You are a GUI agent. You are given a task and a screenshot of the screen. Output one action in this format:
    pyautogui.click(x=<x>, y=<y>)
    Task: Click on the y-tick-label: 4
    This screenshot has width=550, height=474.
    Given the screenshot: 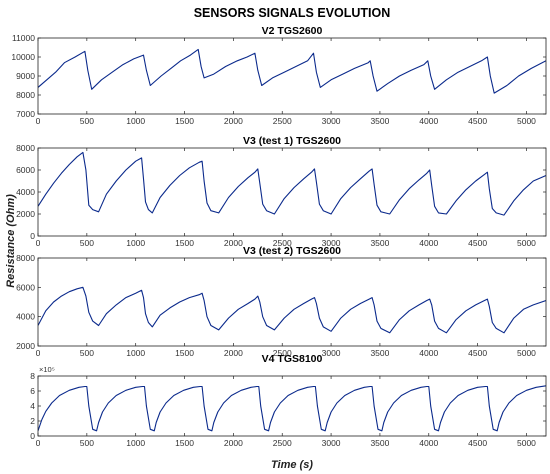 What is the action you would take?
    pyautogui.click(x=32, y=406)
    